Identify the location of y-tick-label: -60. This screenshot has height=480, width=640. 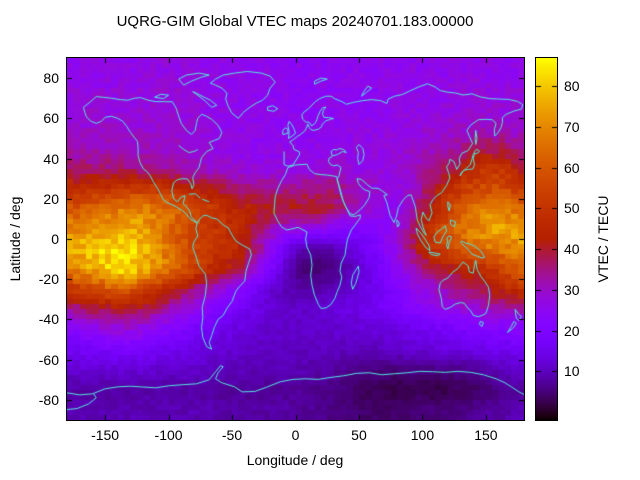
(48, 359).